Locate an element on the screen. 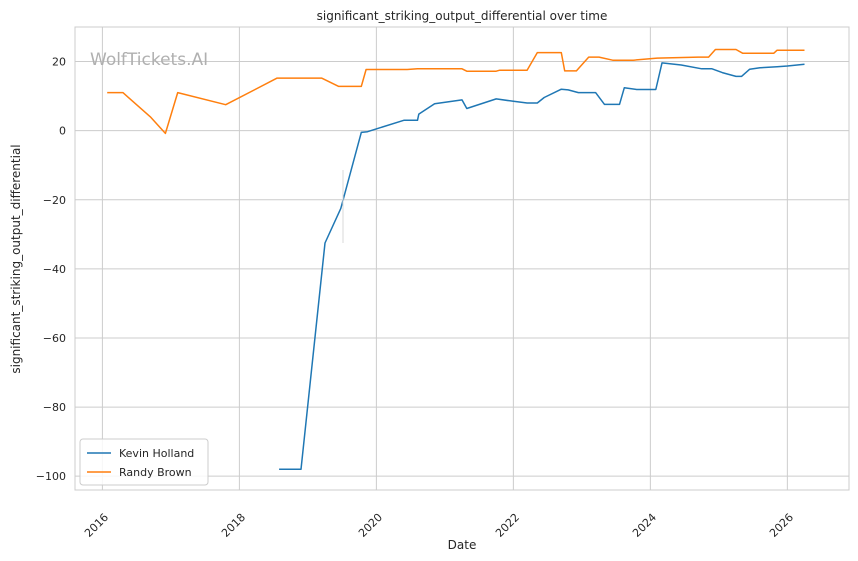 The width and height of the screenshot is (858, 561). y-tick-labels: −100 −80 −60 −40 −20 0 20 is located at coordinates (51, 270).